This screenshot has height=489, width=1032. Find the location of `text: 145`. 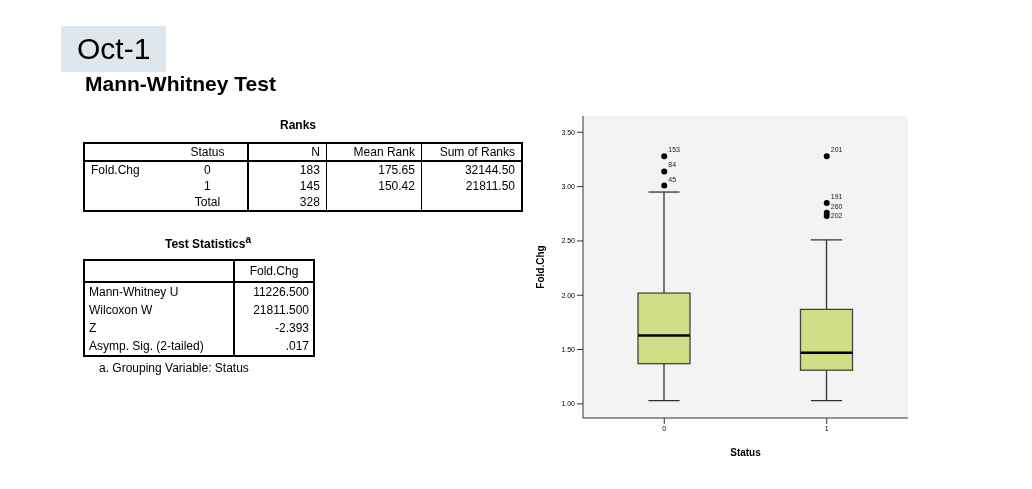

text: 145 is located at coordinates (287, 186).